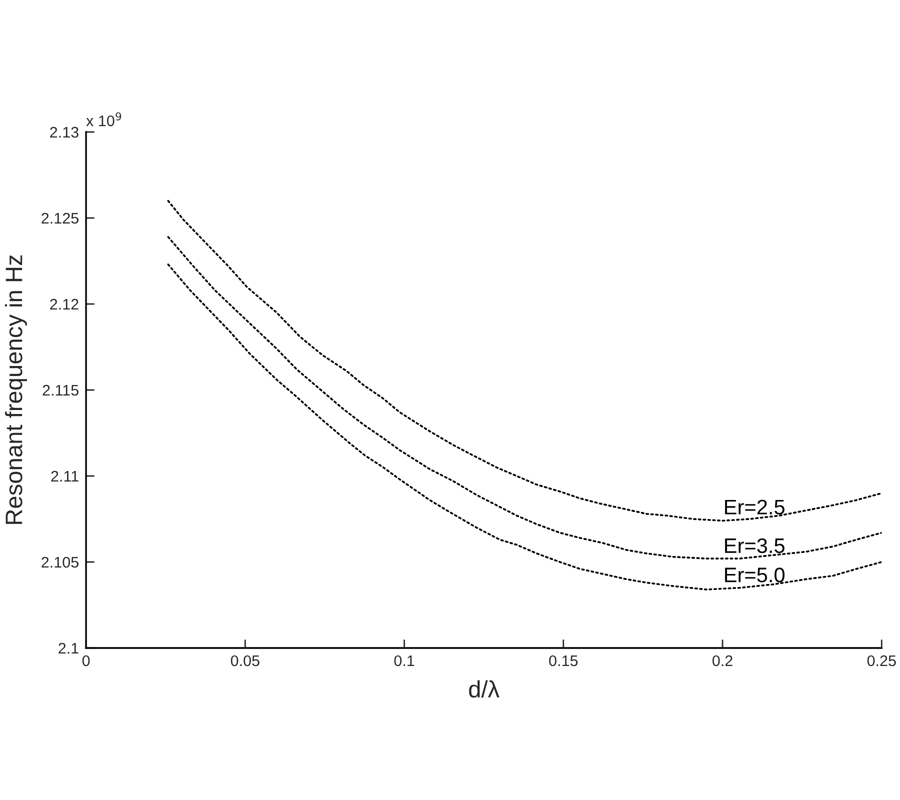  What do you see at coordinates (754, 546) in the screenshot?
I see `series-label: Er=3.5` at bounding box center [754, 546].